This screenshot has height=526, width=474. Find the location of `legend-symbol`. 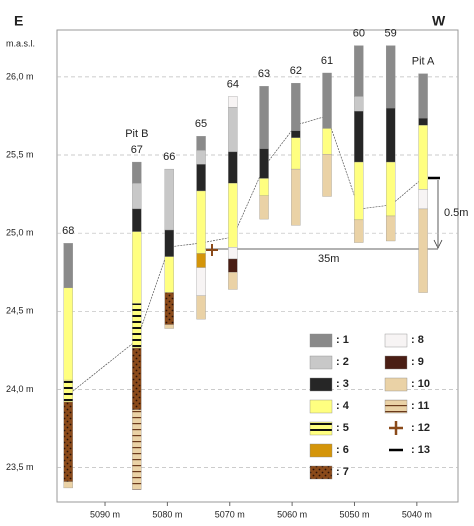

legend-symbol is located at coordinates (396, 428).